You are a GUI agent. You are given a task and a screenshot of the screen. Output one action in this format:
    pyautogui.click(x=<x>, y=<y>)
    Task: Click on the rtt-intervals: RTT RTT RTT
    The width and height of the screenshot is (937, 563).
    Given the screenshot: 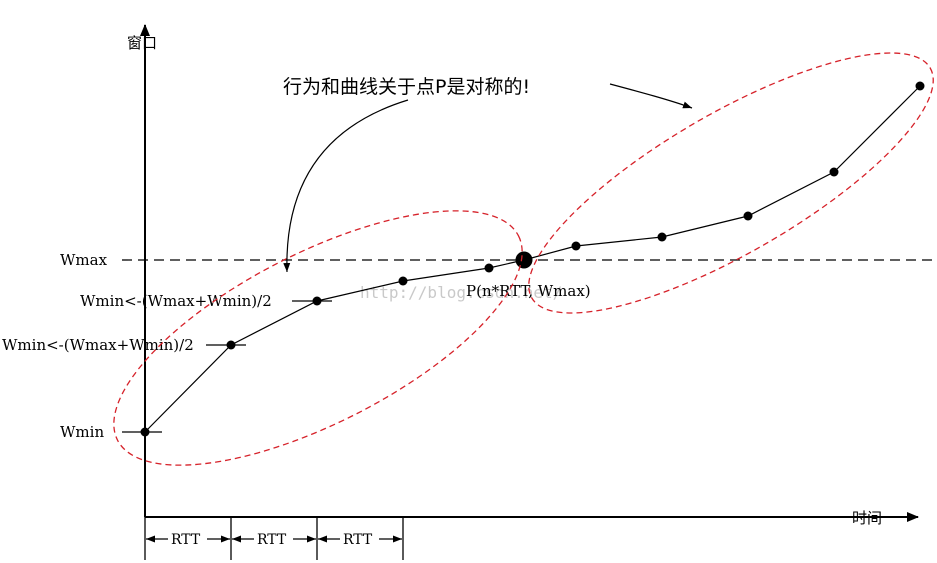 What is the action you would take?
    pyautogui.click(x=274, y=538)
    